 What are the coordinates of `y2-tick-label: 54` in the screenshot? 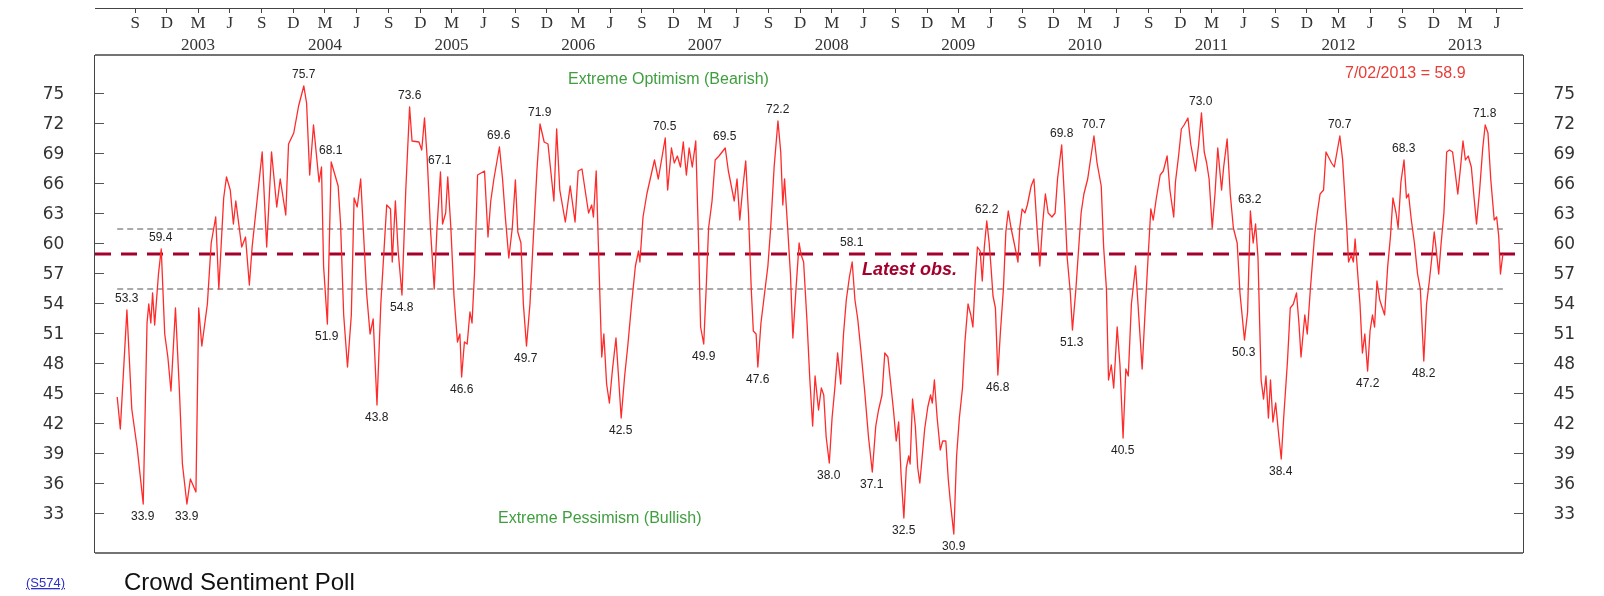 It's located at (1564, 302).